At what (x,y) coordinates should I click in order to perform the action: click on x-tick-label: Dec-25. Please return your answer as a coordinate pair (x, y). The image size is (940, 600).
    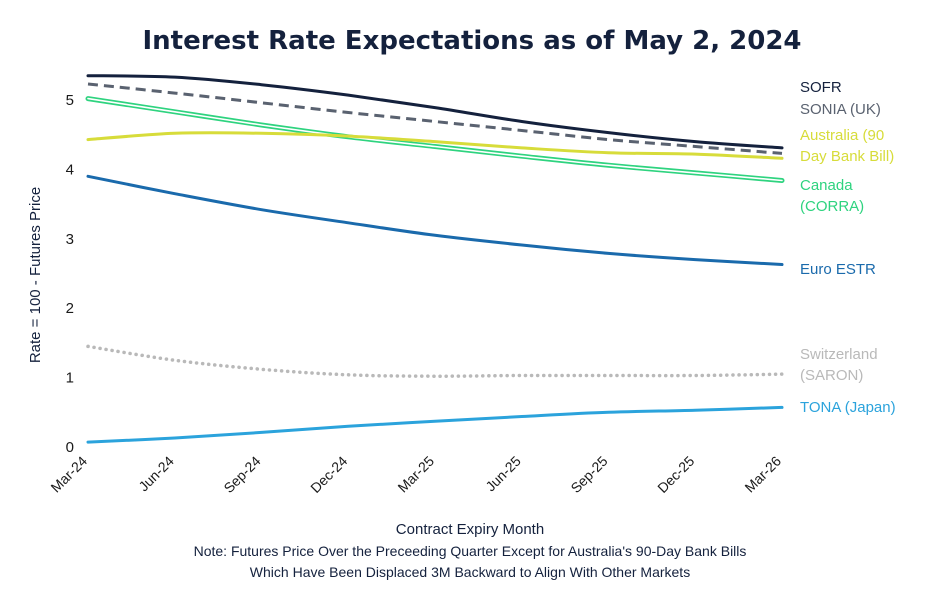
    Looking at the image, I should click on (675, 474).